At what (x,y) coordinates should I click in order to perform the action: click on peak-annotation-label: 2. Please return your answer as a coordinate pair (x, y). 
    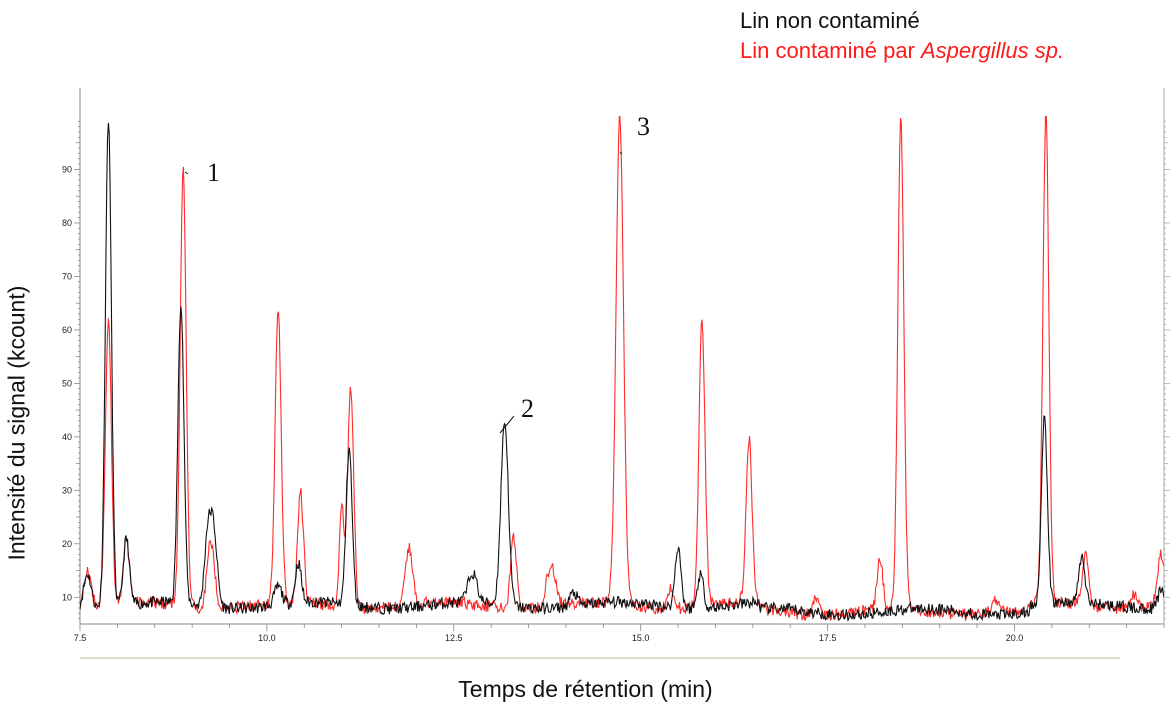
    Looking at the image, I should click on (527, 408).